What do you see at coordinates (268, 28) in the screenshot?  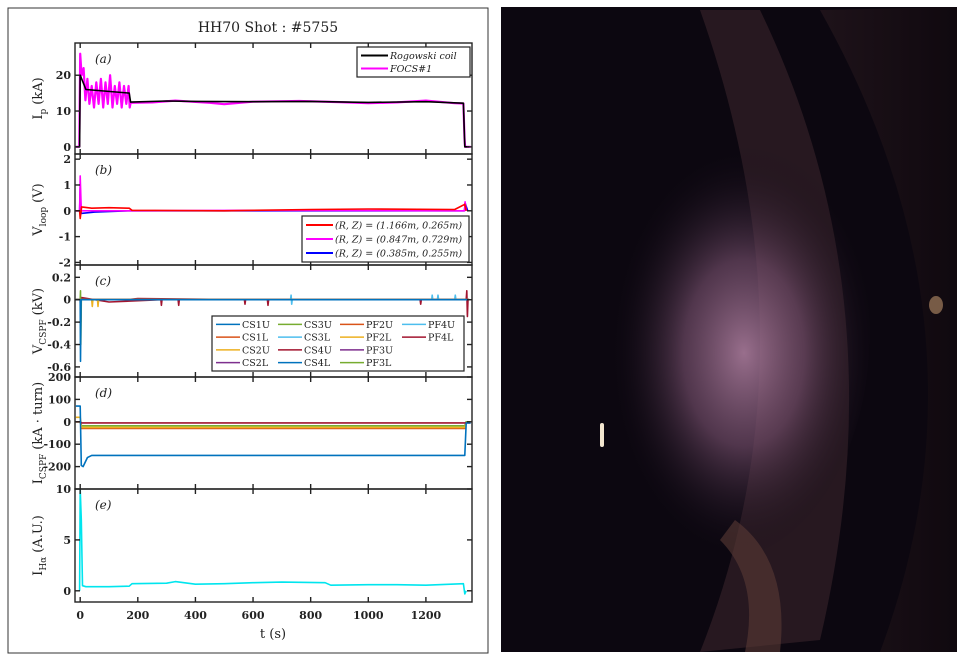 I see `figure-title: HH70 Shot : #5755` at bounding box center [268, 28].